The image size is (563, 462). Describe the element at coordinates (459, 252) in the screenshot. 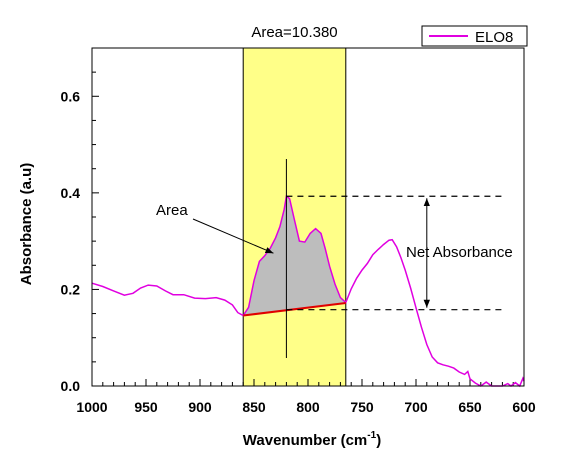

I see `net-absorbance-label: Net Absorbance` at that location.